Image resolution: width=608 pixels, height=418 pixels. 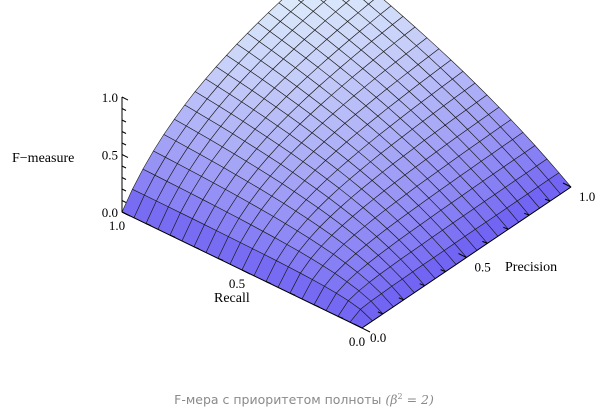 I want to click on caption-math-open: (β, so click(x=391, y=400).